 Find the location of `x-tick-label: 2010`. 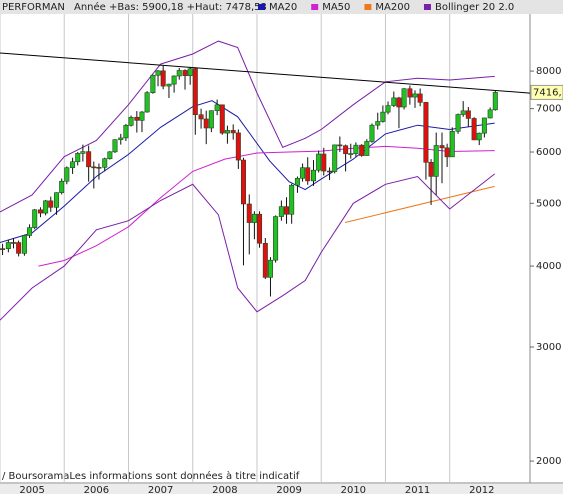

x-tick-label: 2010 is located at coordinates (353, 489).